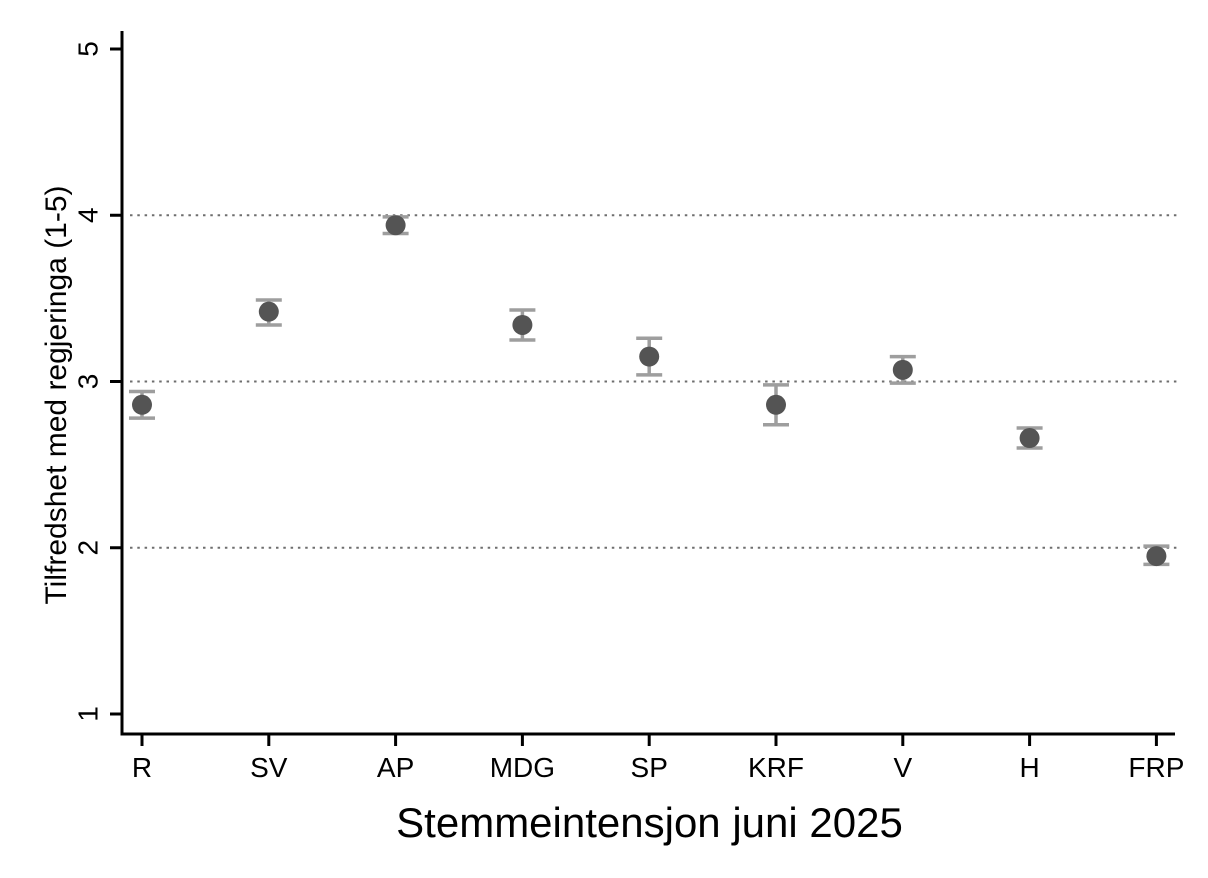 The height and width of the screenshot is (878, 1208). Describe the element at coordinates (649, 822) in the screenshot. I see `x-axis-title: Stemmeintensjon juni 2025` at that location.